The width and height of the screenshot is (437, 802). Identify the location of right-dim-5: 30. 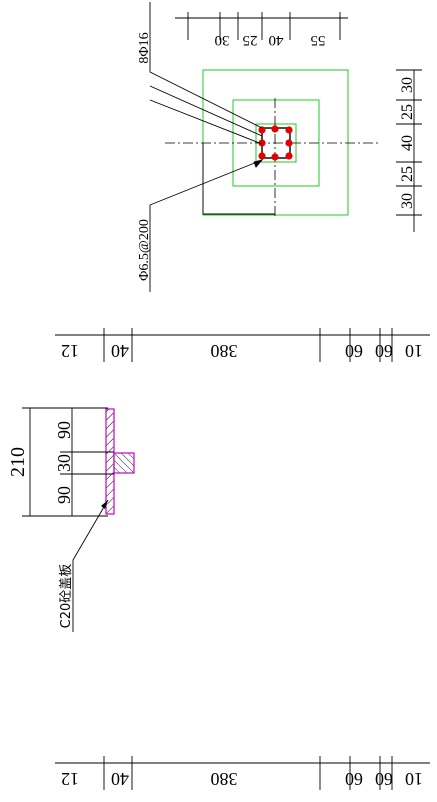
(407, 201).